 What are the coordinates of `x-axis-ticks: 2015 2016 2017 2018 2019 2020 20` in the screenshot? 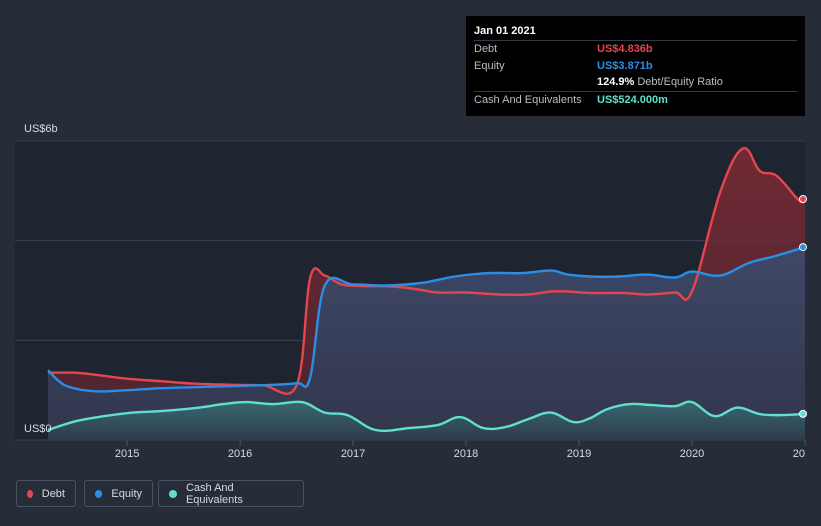 It's located at (460, 450).